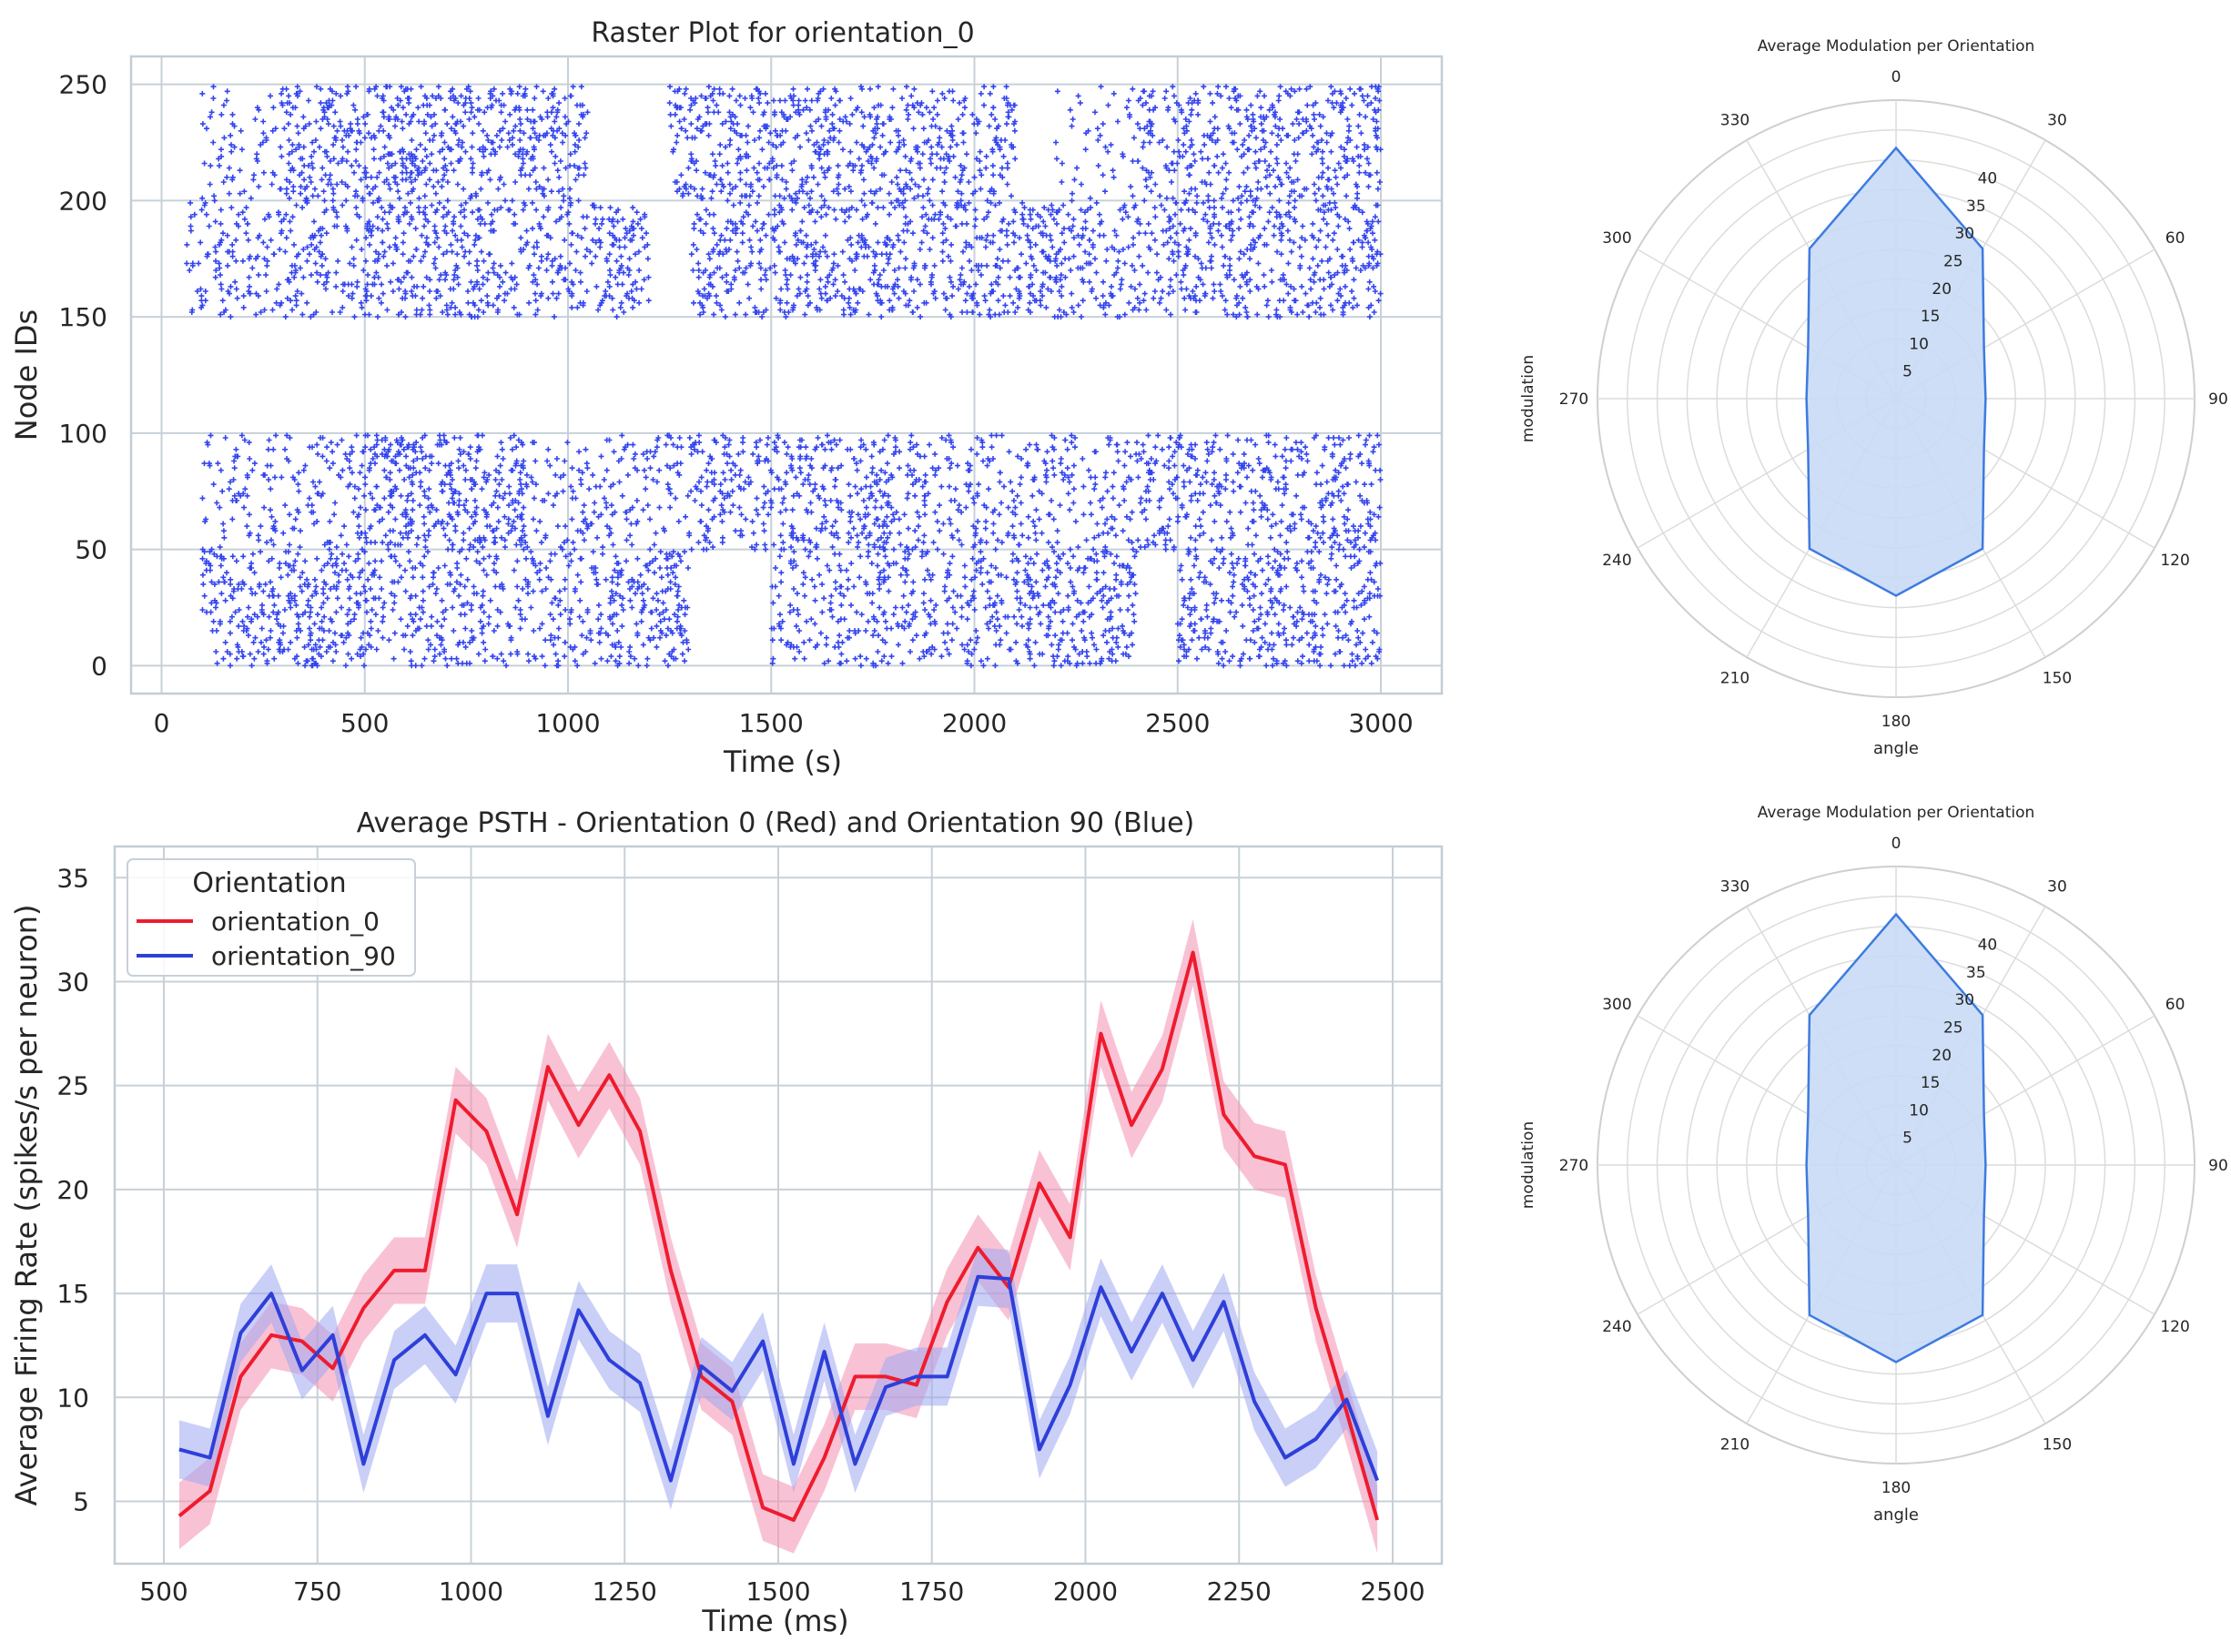  I want to click on legend-title: Orientation, so click(269, 883).